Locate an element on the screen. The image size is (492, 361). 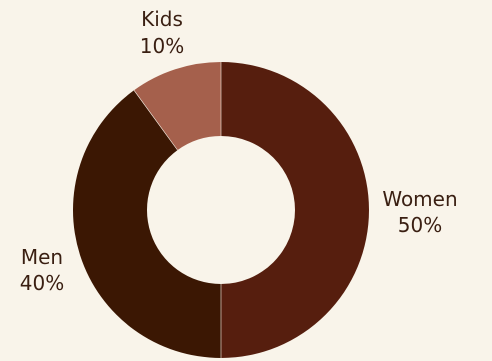
slice-kids is located at coordinates (177, 106).